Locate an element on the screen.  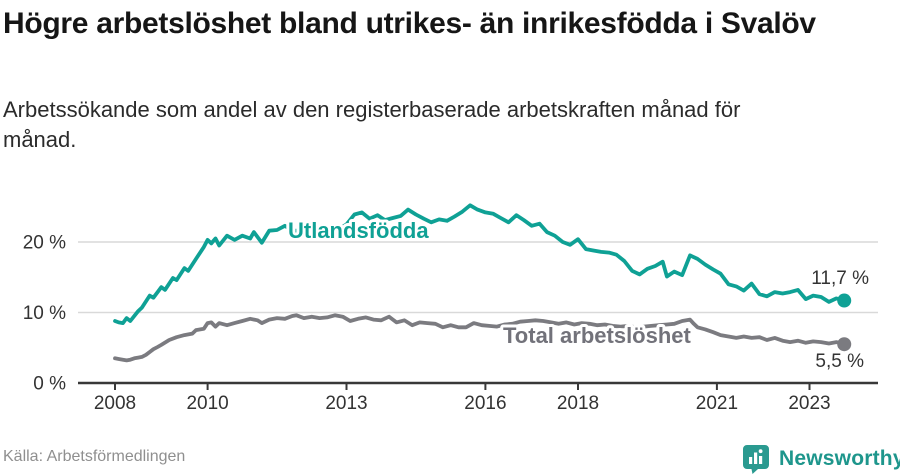
series-inline-labels: Utlandsfödda Total arbetslöshet is located at coordinates (490, 283).